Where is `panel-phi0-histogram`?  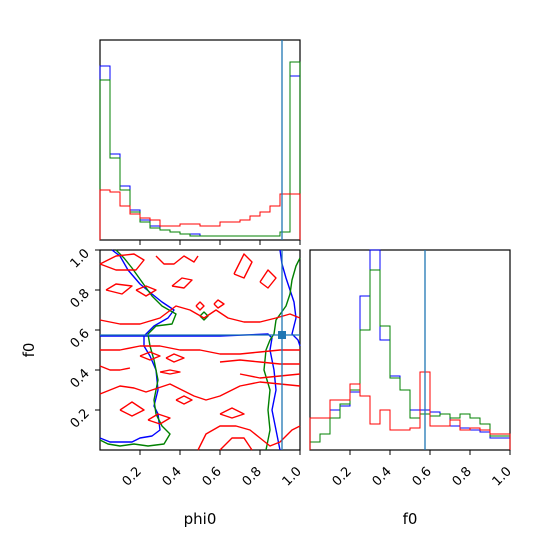 panel-phi0-histogram is located at coordinates (200, 142).